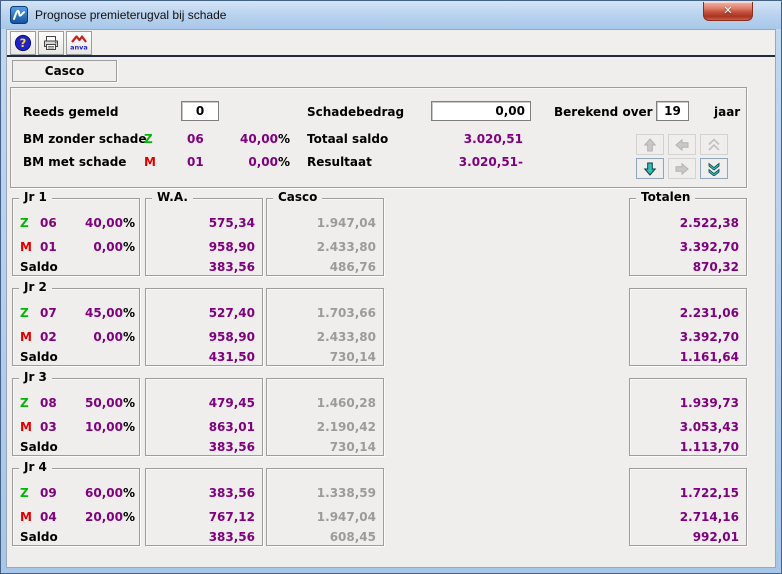 The width and height of the screenshot is (782, 574). What do you see at coordinates (131, 15) in the screenshot?
I see `window-title: Prognose premieterugval bij schade` at bounding box center [131, 15].